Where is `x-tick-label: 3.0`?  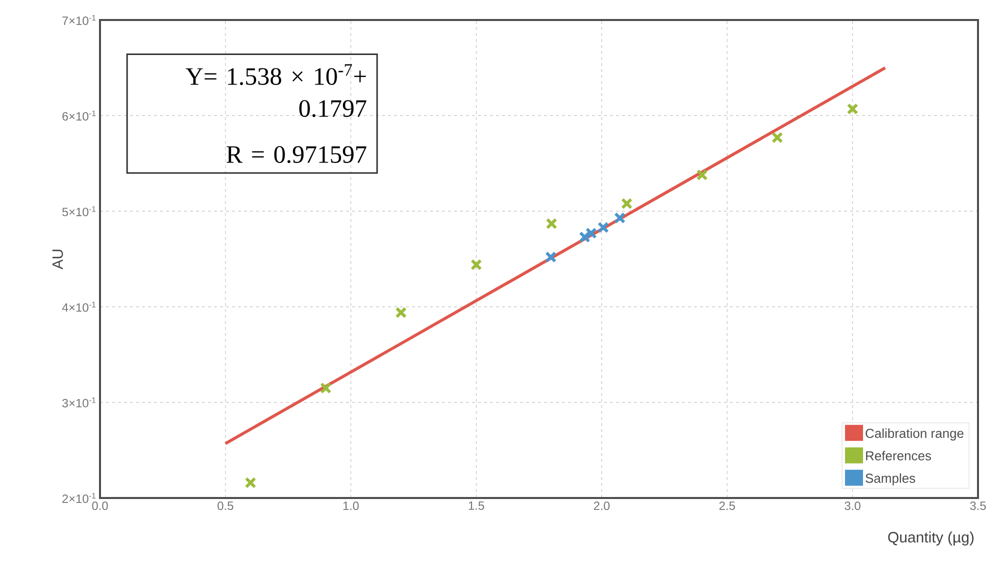
x-tick-label: 3.0 is located at coordinates (852, 506).